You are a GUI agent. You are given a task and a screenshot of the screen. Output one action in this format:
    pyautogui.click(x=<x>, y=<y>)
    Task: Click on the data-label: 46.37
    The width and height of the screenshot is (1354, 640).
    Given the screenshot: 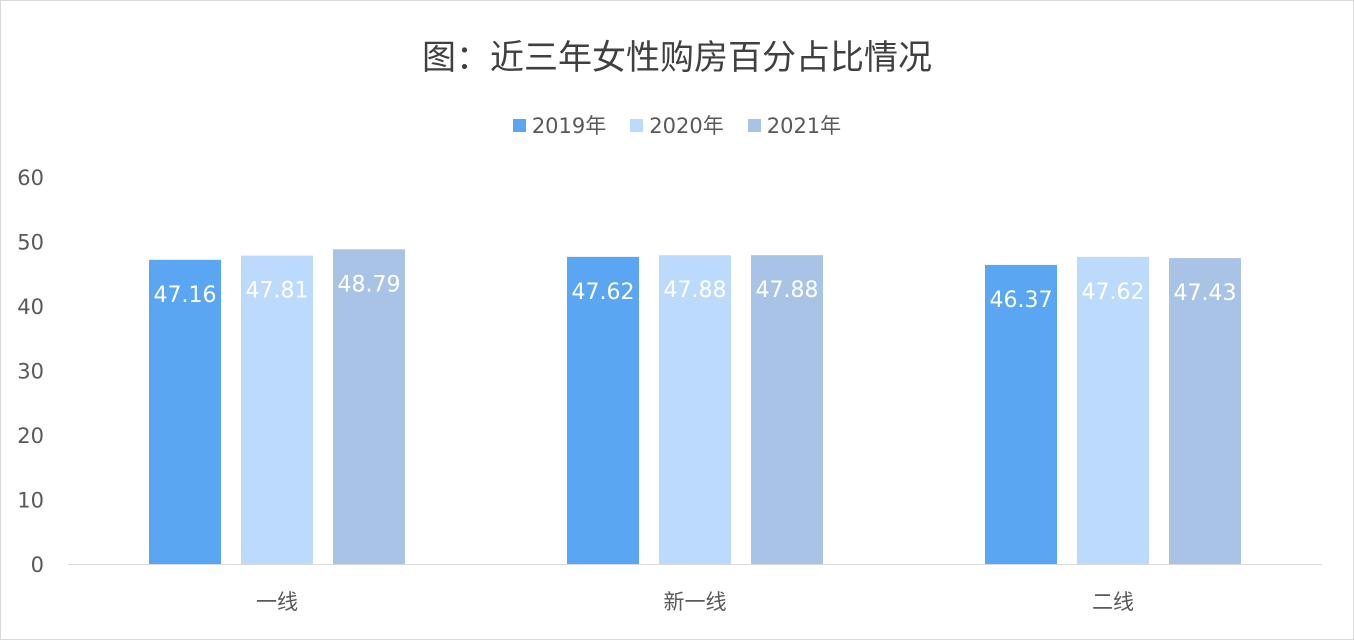 What is the action you would take?
    pyautogui.click(x=1021, y=300)
    